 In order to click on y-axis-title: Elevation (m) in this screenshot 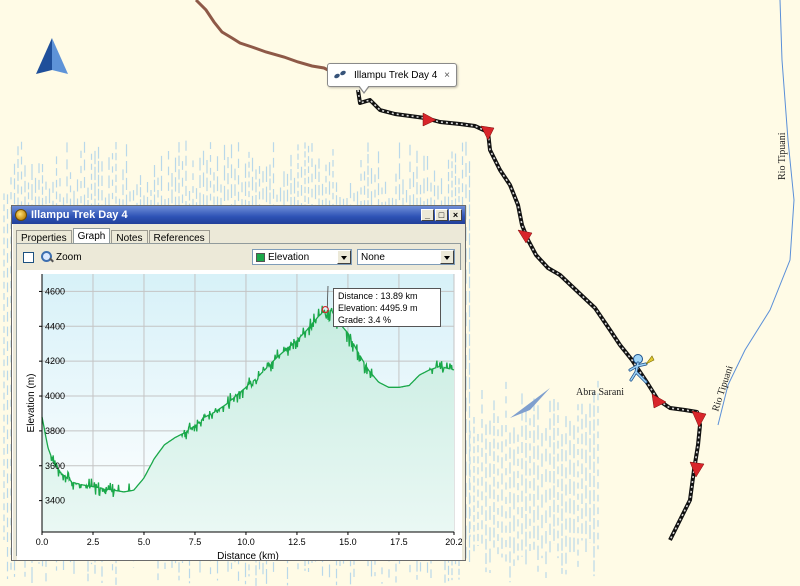, I will do `click(31, 403)`.